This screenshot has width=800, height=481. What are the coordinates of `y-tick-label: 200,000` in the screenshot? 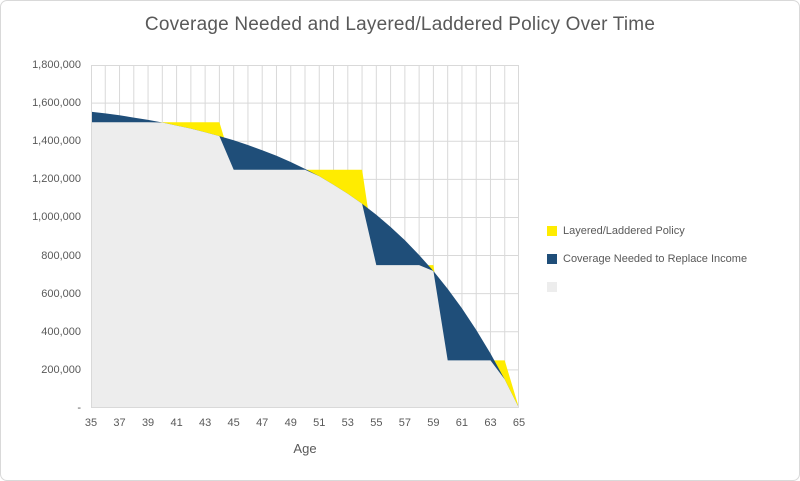 It's located at (61, 369).